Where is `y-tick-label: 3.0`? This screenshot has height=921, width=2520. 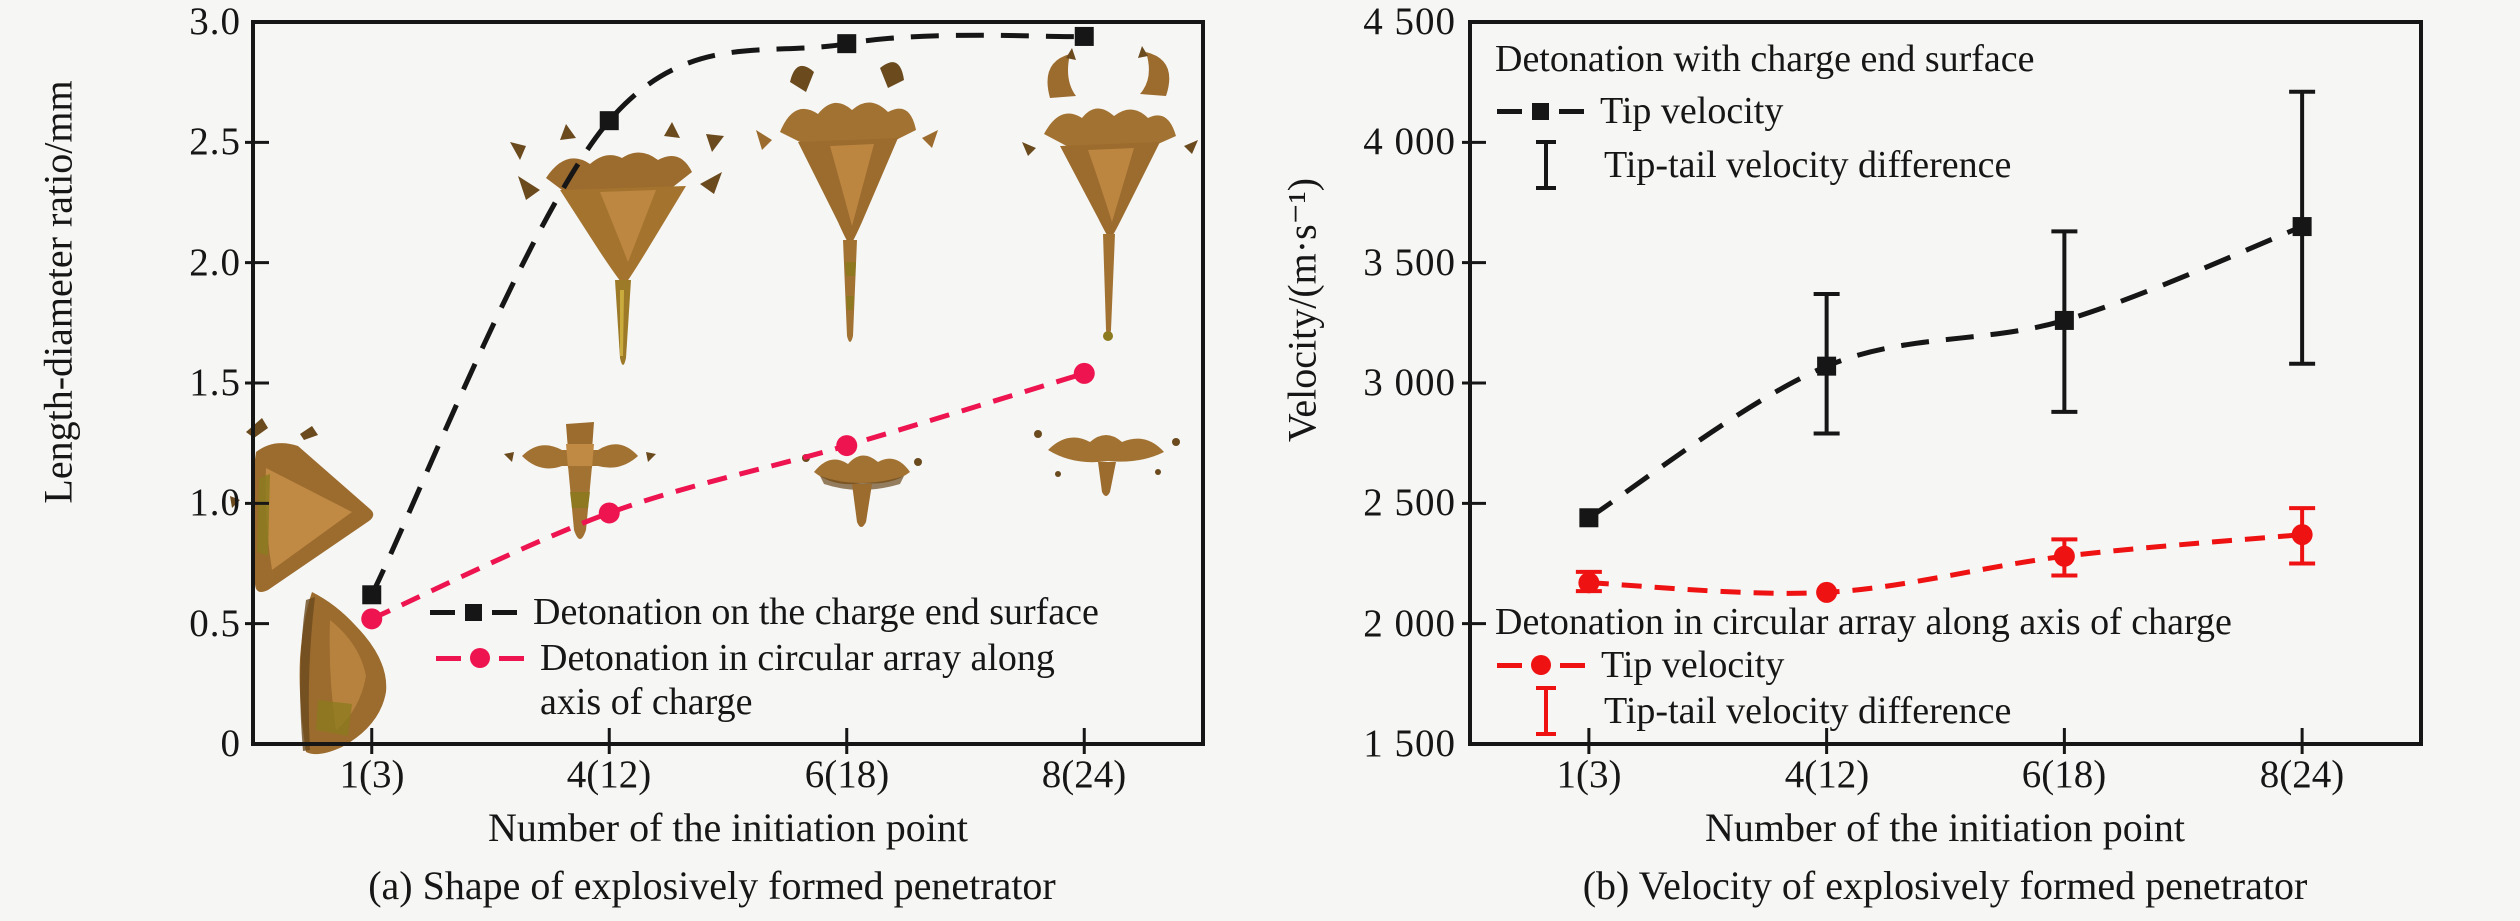 y-tick-label: 3.0 is located at coordinates (215, 21).